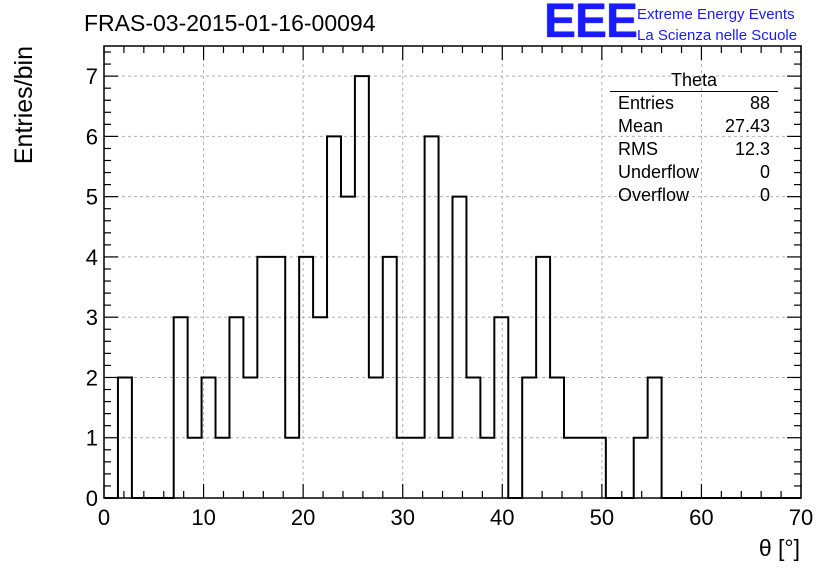 Image resolution: width=836 pixels, height=572 pixels. I want to click on y-tick-label: 1, so click(92, 438).